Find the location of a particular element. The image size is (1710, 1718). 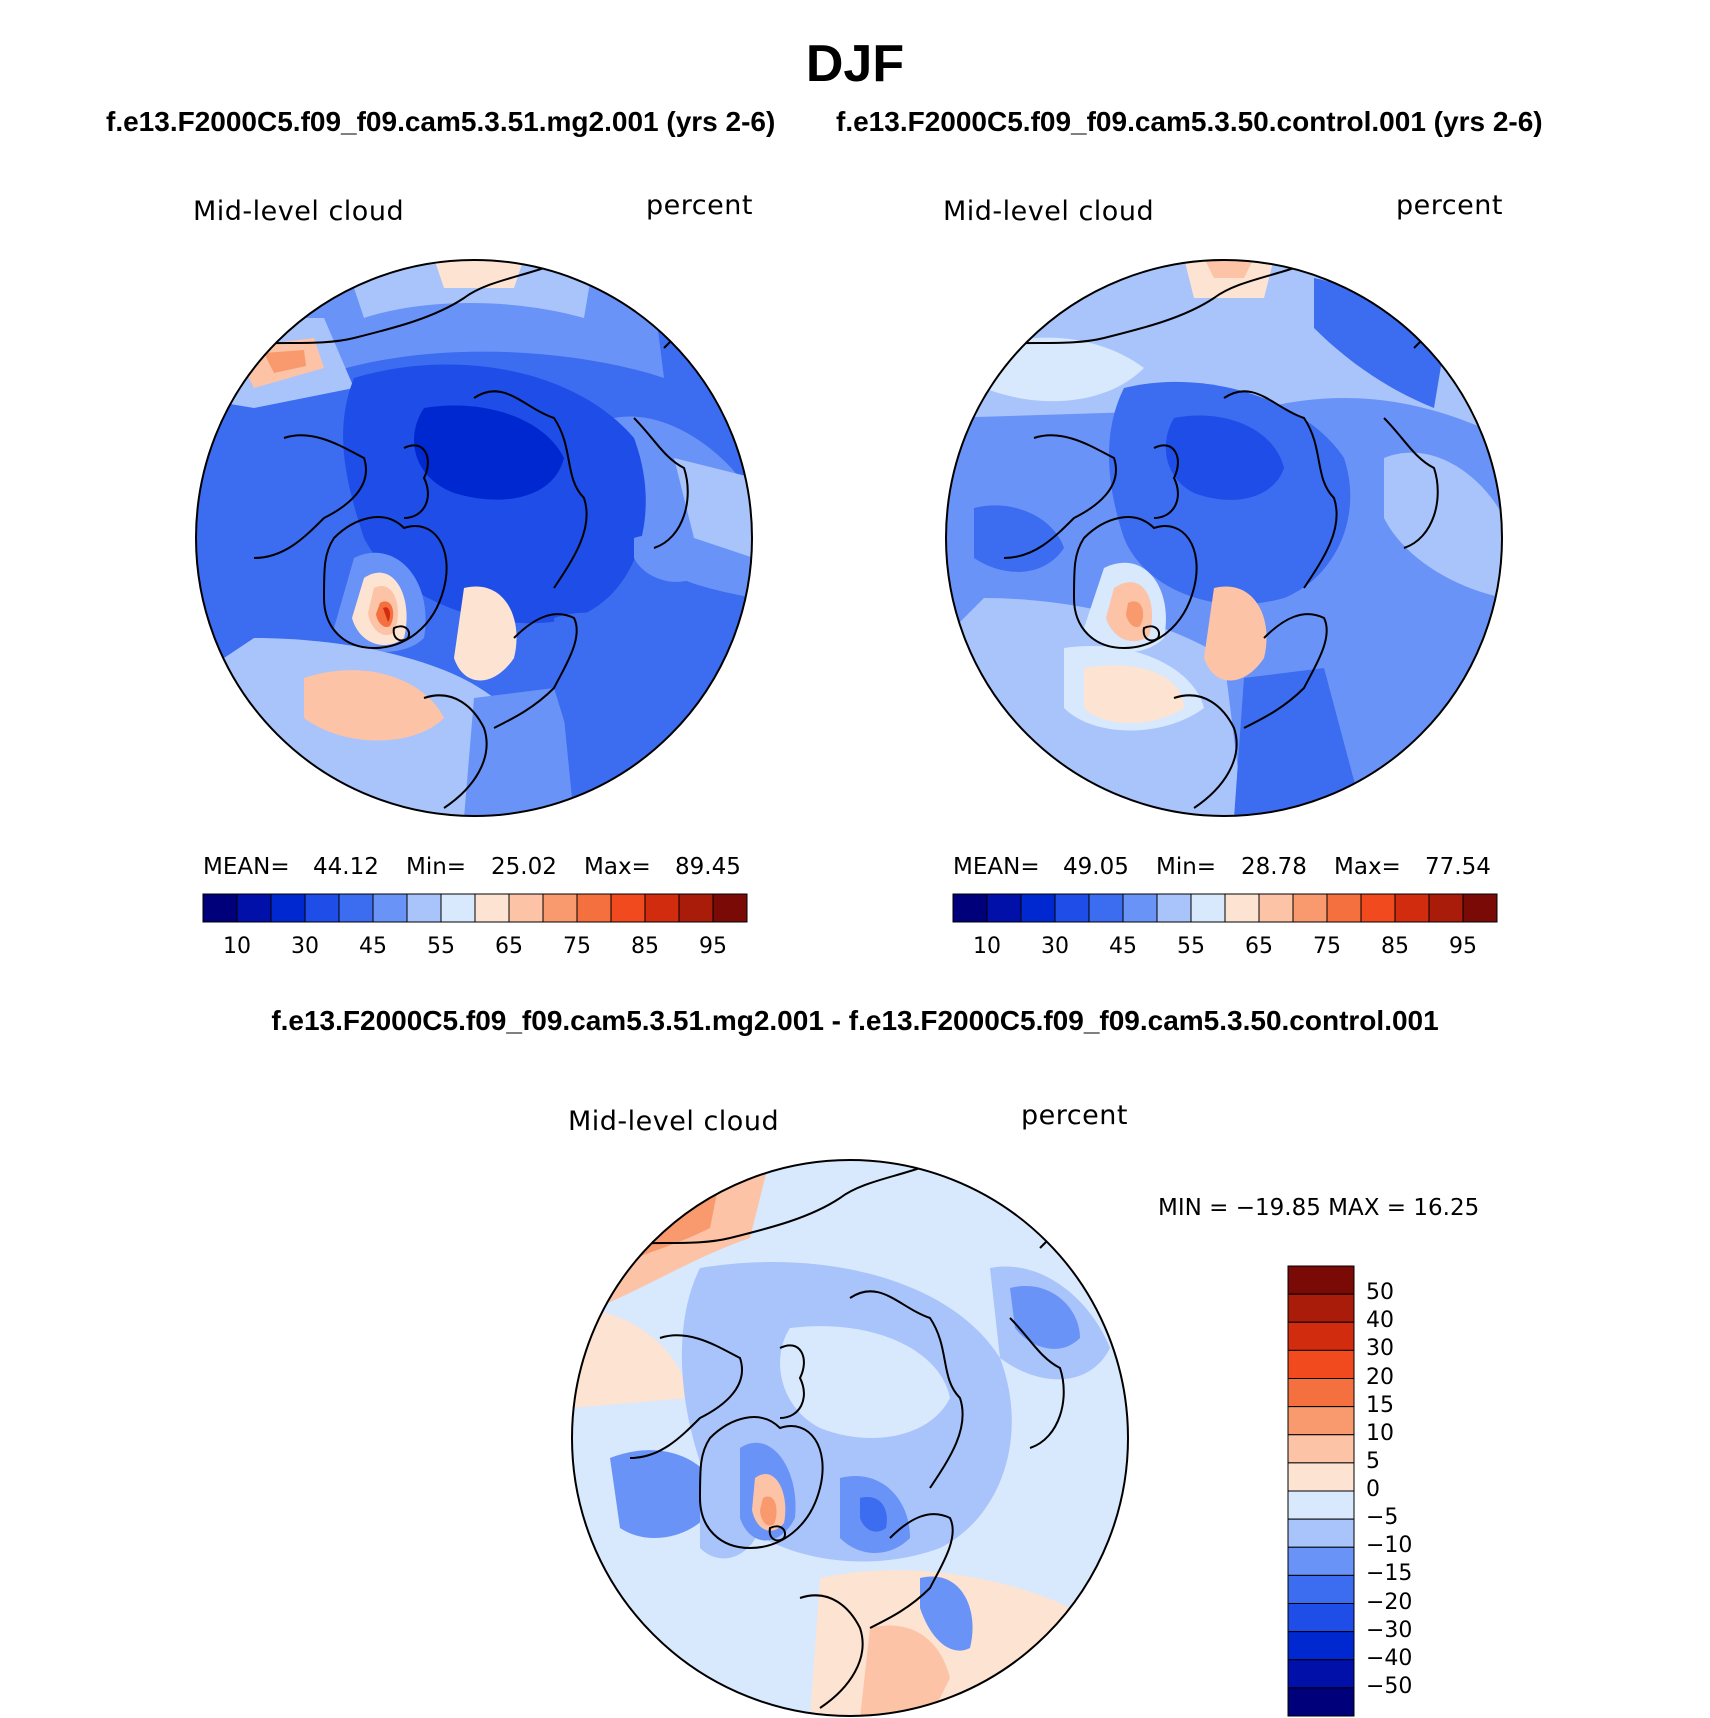

panel1-colorbar-labels: 10 30 45 55 65 75 85 95 is located at coordinates (475, 948).